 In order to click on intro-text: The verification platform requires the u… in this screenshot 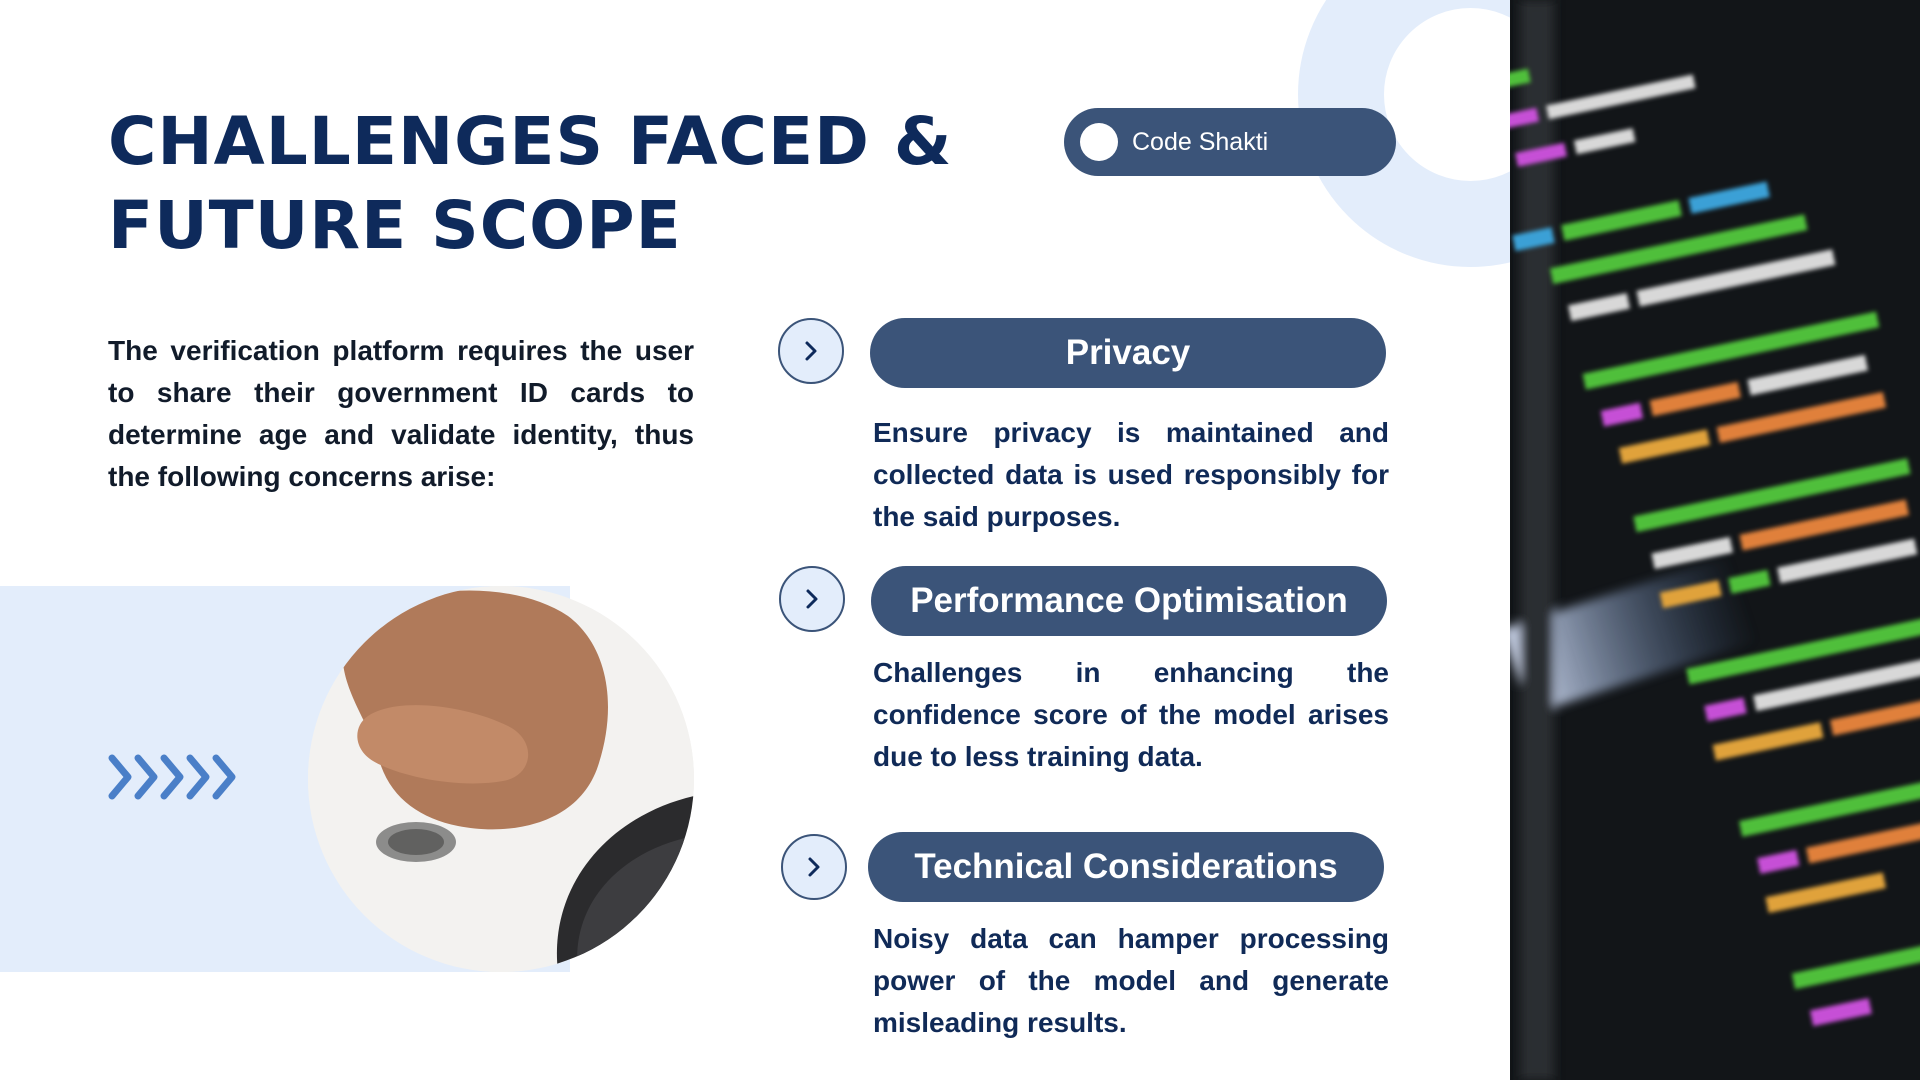, I will do `click(401, 413)`.